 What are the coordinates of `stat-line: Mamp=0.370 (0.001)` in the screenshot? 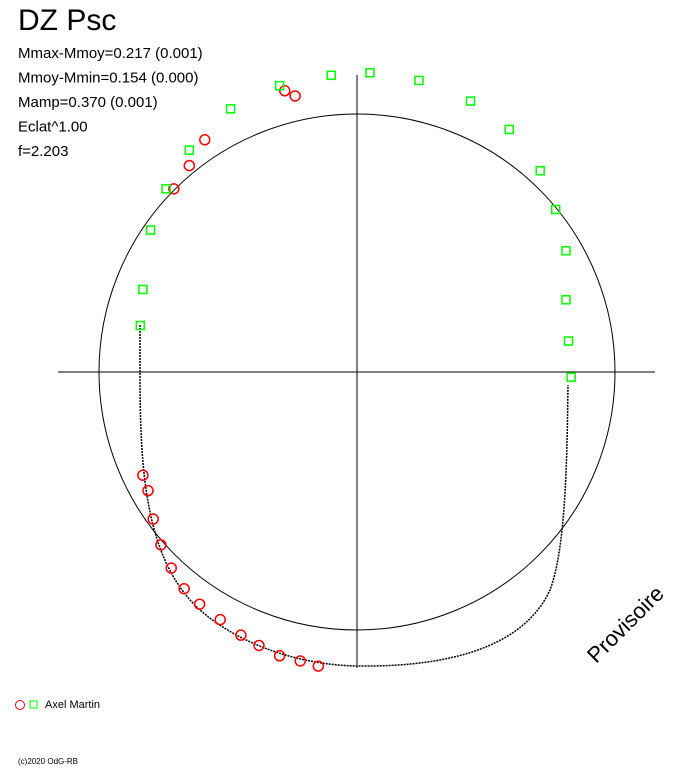 It's located at (88, 102).